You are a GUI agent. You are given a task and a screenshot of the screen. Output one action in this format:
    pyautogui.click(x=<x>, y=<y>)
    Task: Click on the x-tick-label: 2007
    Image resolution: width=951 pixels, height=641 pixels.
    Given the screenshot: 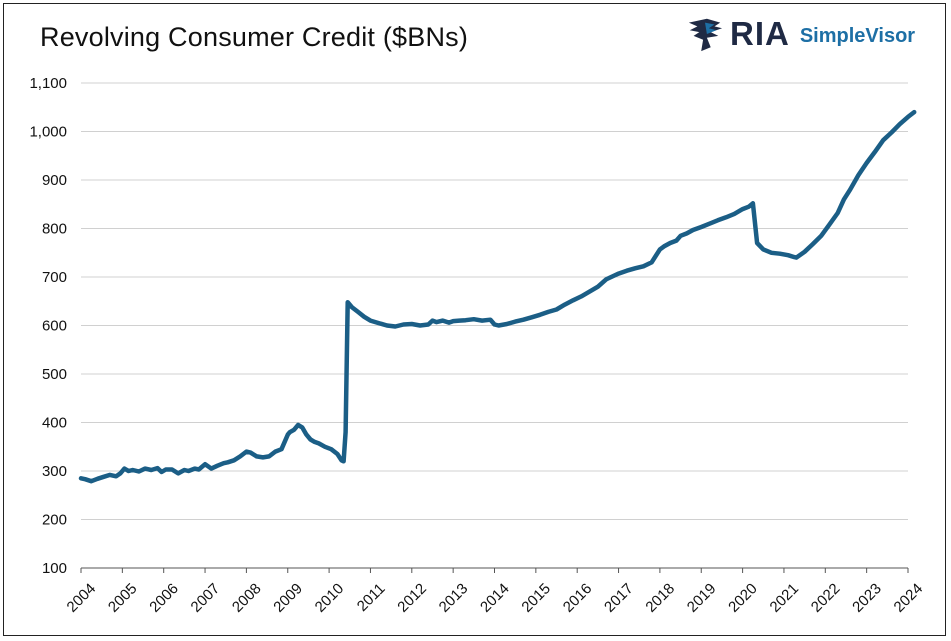 What is the action you would take?
    pyautogui.click(x=206, y=598)
    